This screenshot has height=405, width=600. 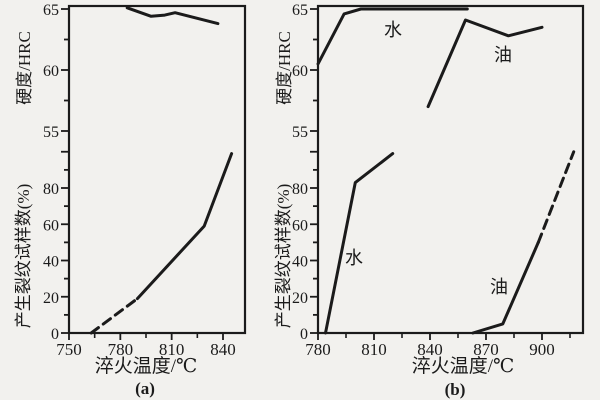 What do you see at coordinates (556, 197) in the screenshot?
I see `series-oil-crack-rate-projection` at bounding box center [556, 197].